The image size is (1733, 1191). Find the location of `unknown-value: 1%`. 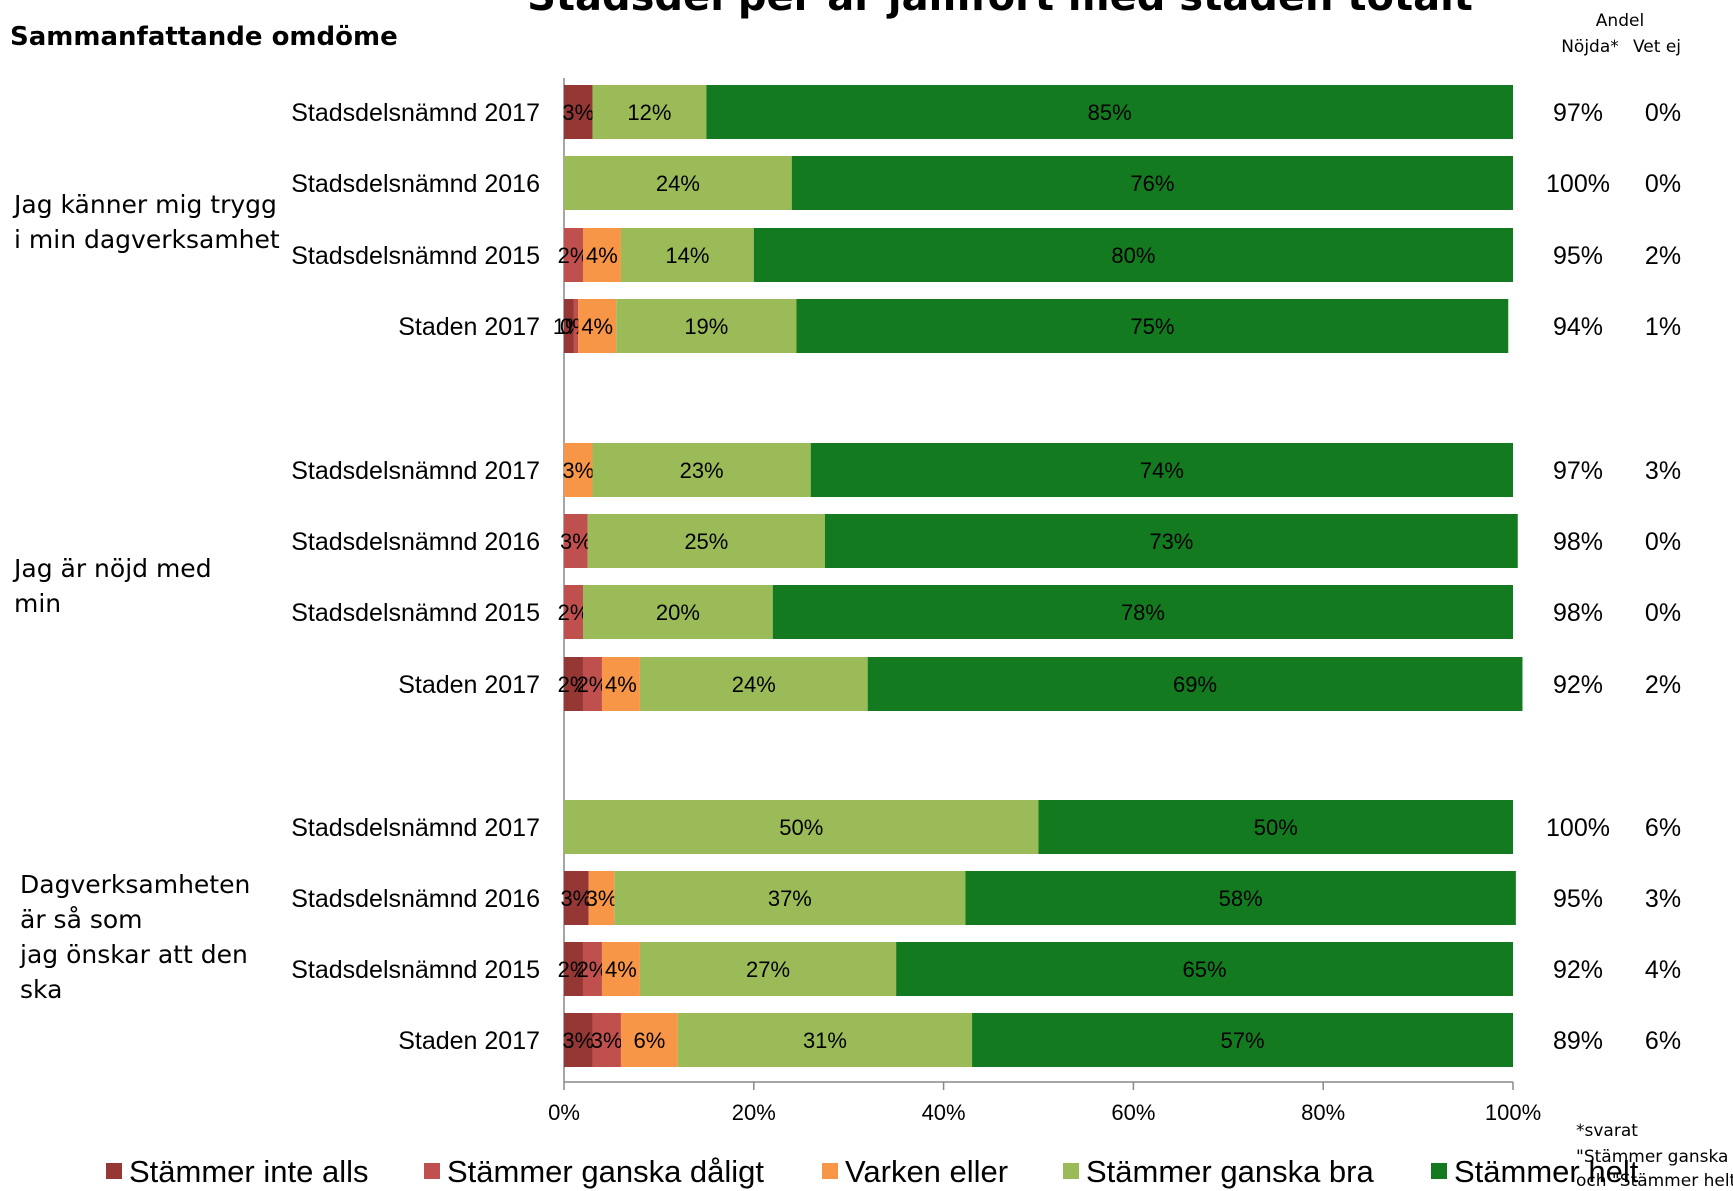

unknown-value: 1% is located at coordinates (1663, 327).